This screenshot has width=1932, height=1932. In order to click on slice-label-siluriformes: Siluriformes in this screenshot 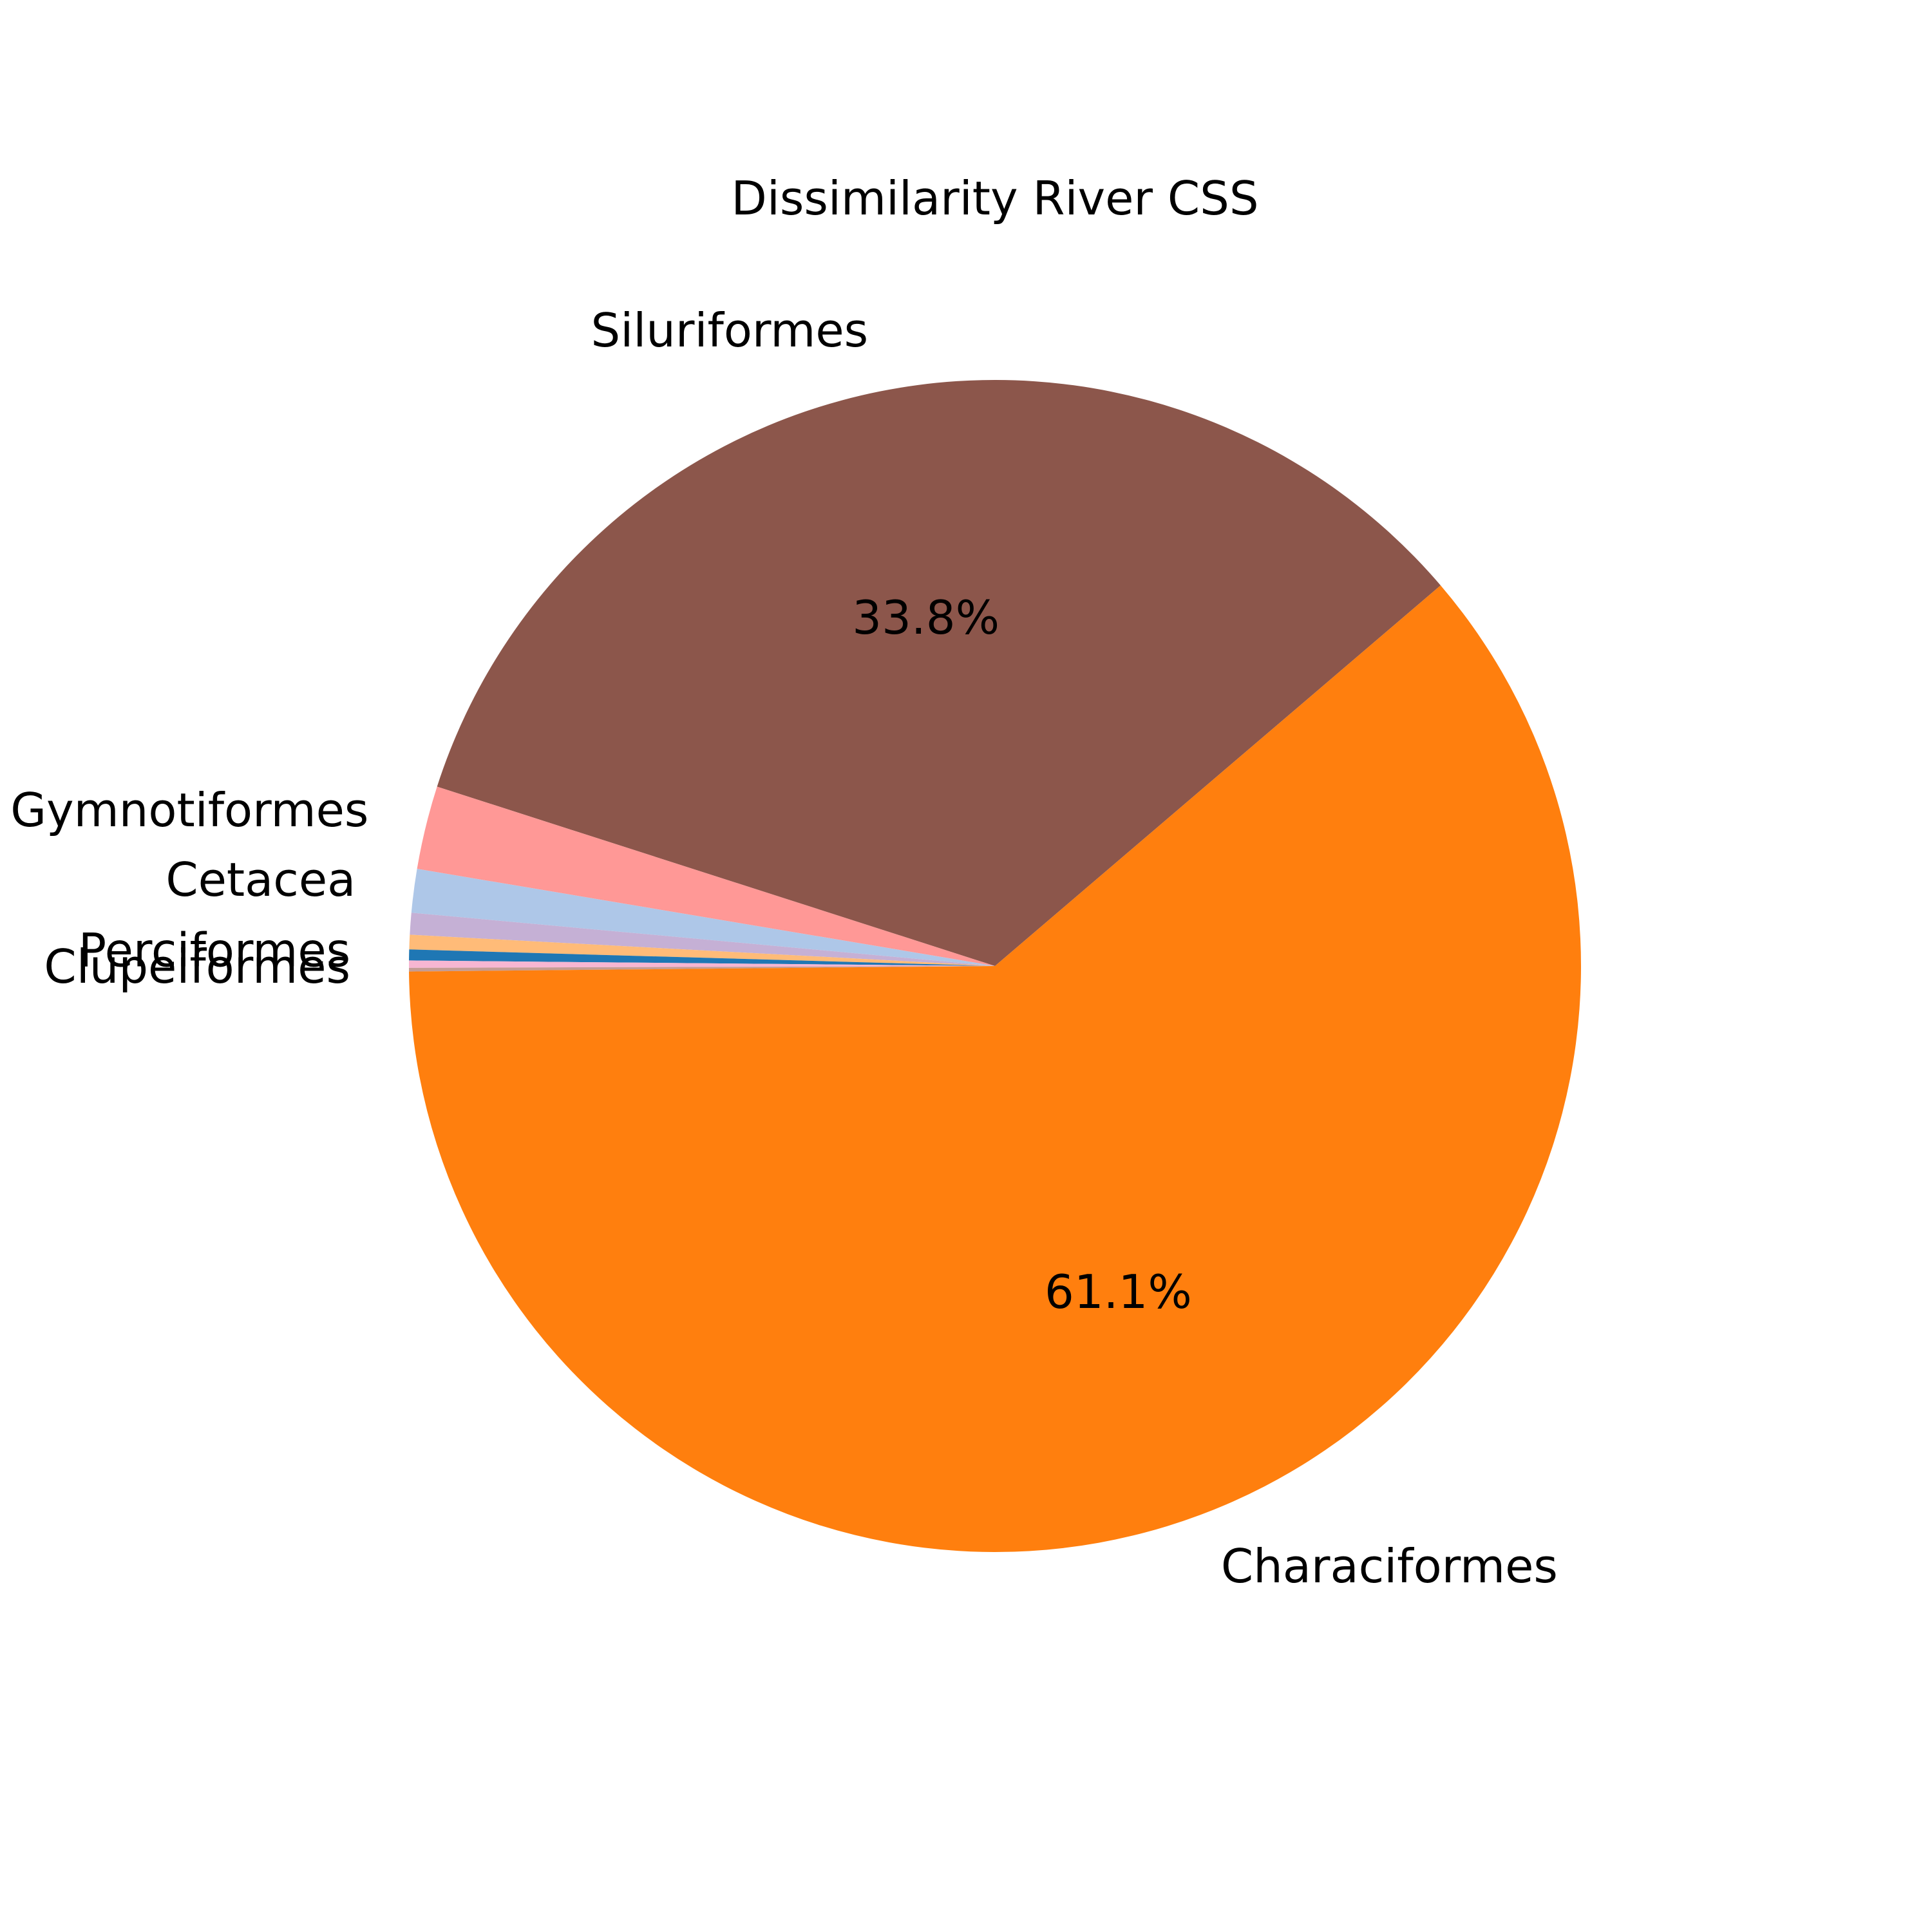, I will do `click(730, 330)`.